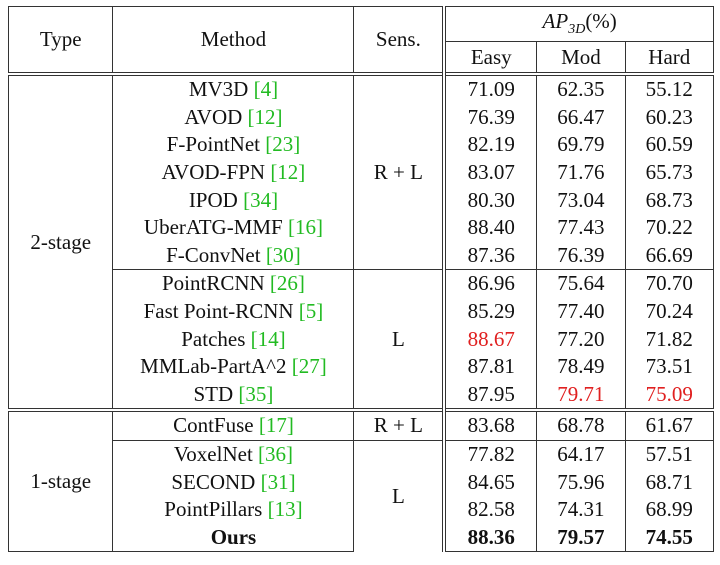 The image size is (720, 565). I want to click on sensor-cell: L, so click(400, 340).